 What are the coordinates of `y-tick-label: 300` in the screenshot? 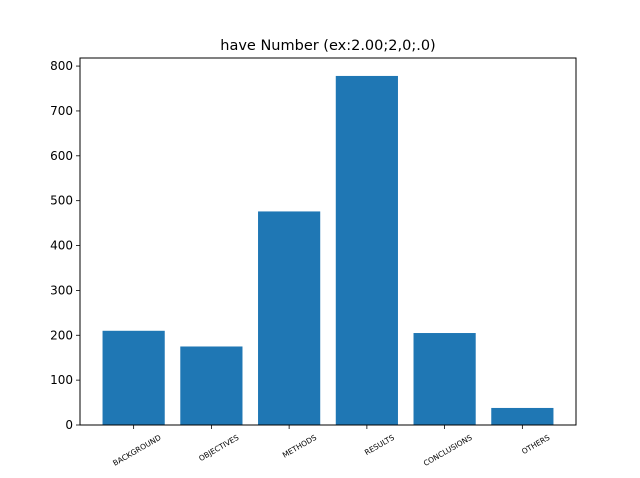 It's located at (61, 290).